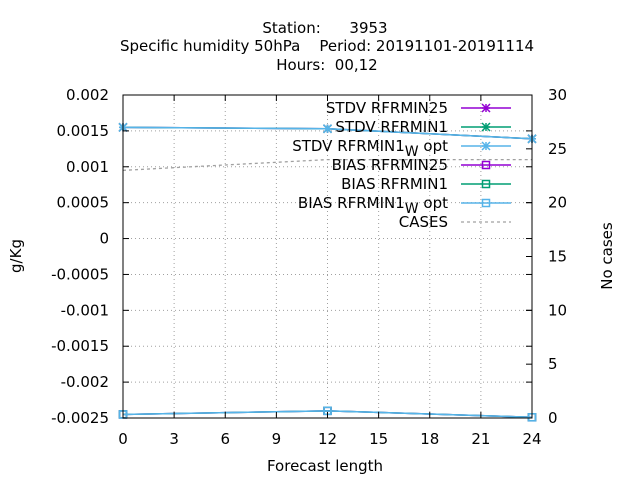 The width and height of the screenshot is (640, 480). Describe the element at coordinates (557, 310) in the screenshot. I see `y2-tick-label: 10` at that location.